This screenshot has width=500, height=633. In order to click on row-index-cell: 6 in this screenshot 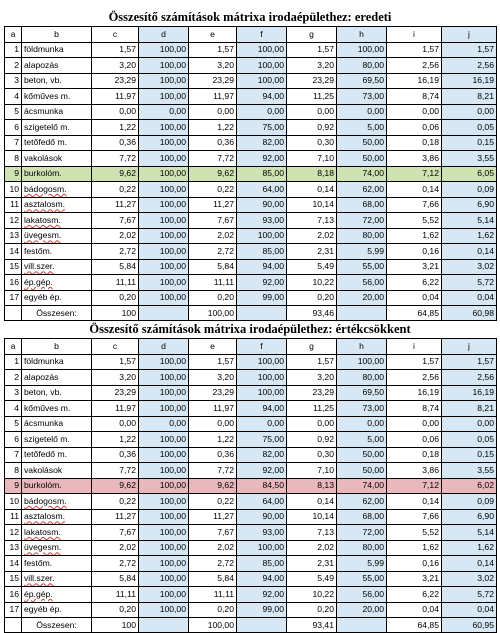, I will do `click(13, 439)`.